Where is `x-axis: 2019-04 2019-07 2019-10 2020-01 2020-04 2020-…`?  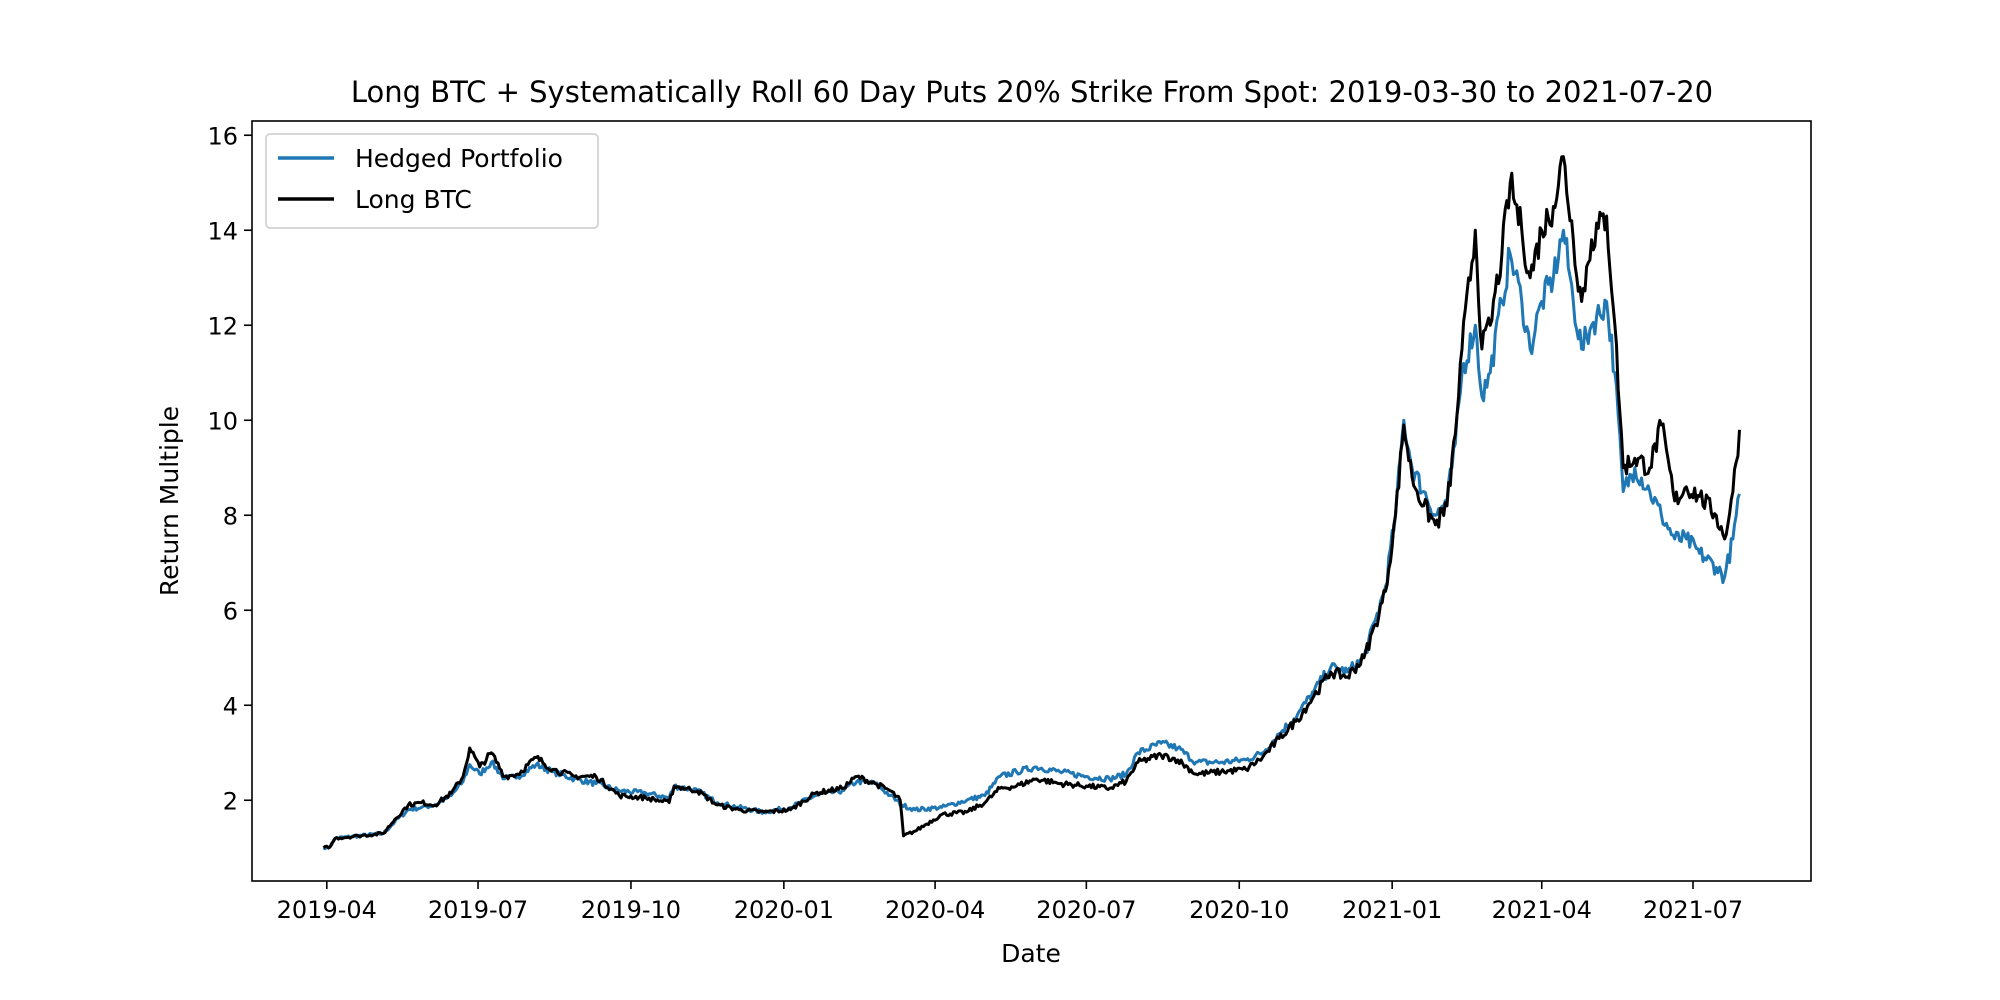 x-axis: 2019-04 2019-07 2019-10 2020-01 2020-04 2020-… is located at coordinates (1010, 902).